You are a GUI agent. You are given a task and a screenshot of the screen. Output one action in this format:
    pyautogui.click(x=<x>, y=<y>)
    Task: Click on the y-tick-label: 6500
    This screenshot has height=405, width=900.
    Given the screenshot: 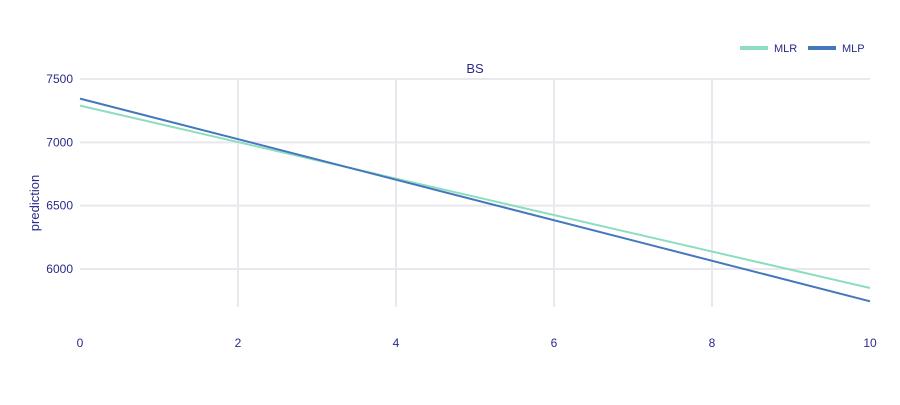 What is the action you would take?
    pyautogui.click(x=59, y=206)
    